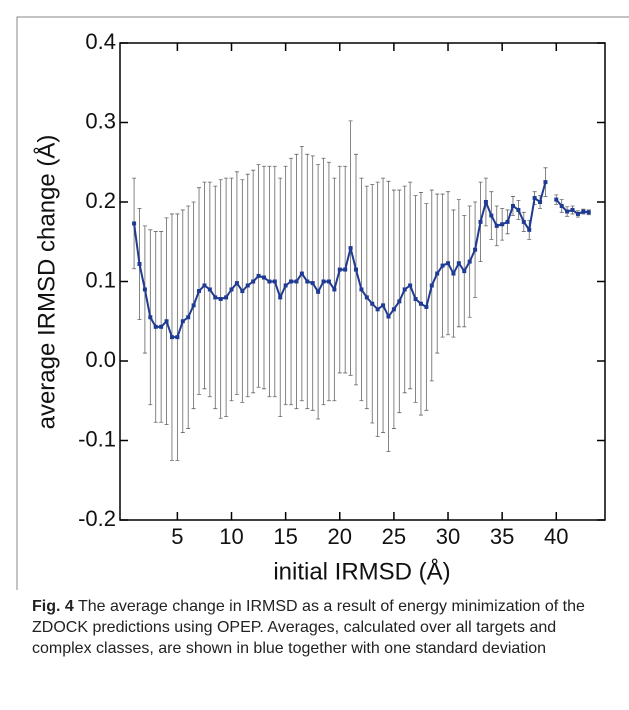 The image size is (629, 710). Describe the element at coordinates (100, 41) in the screenshot. I see `y-tick-label: 0.4` at that location.